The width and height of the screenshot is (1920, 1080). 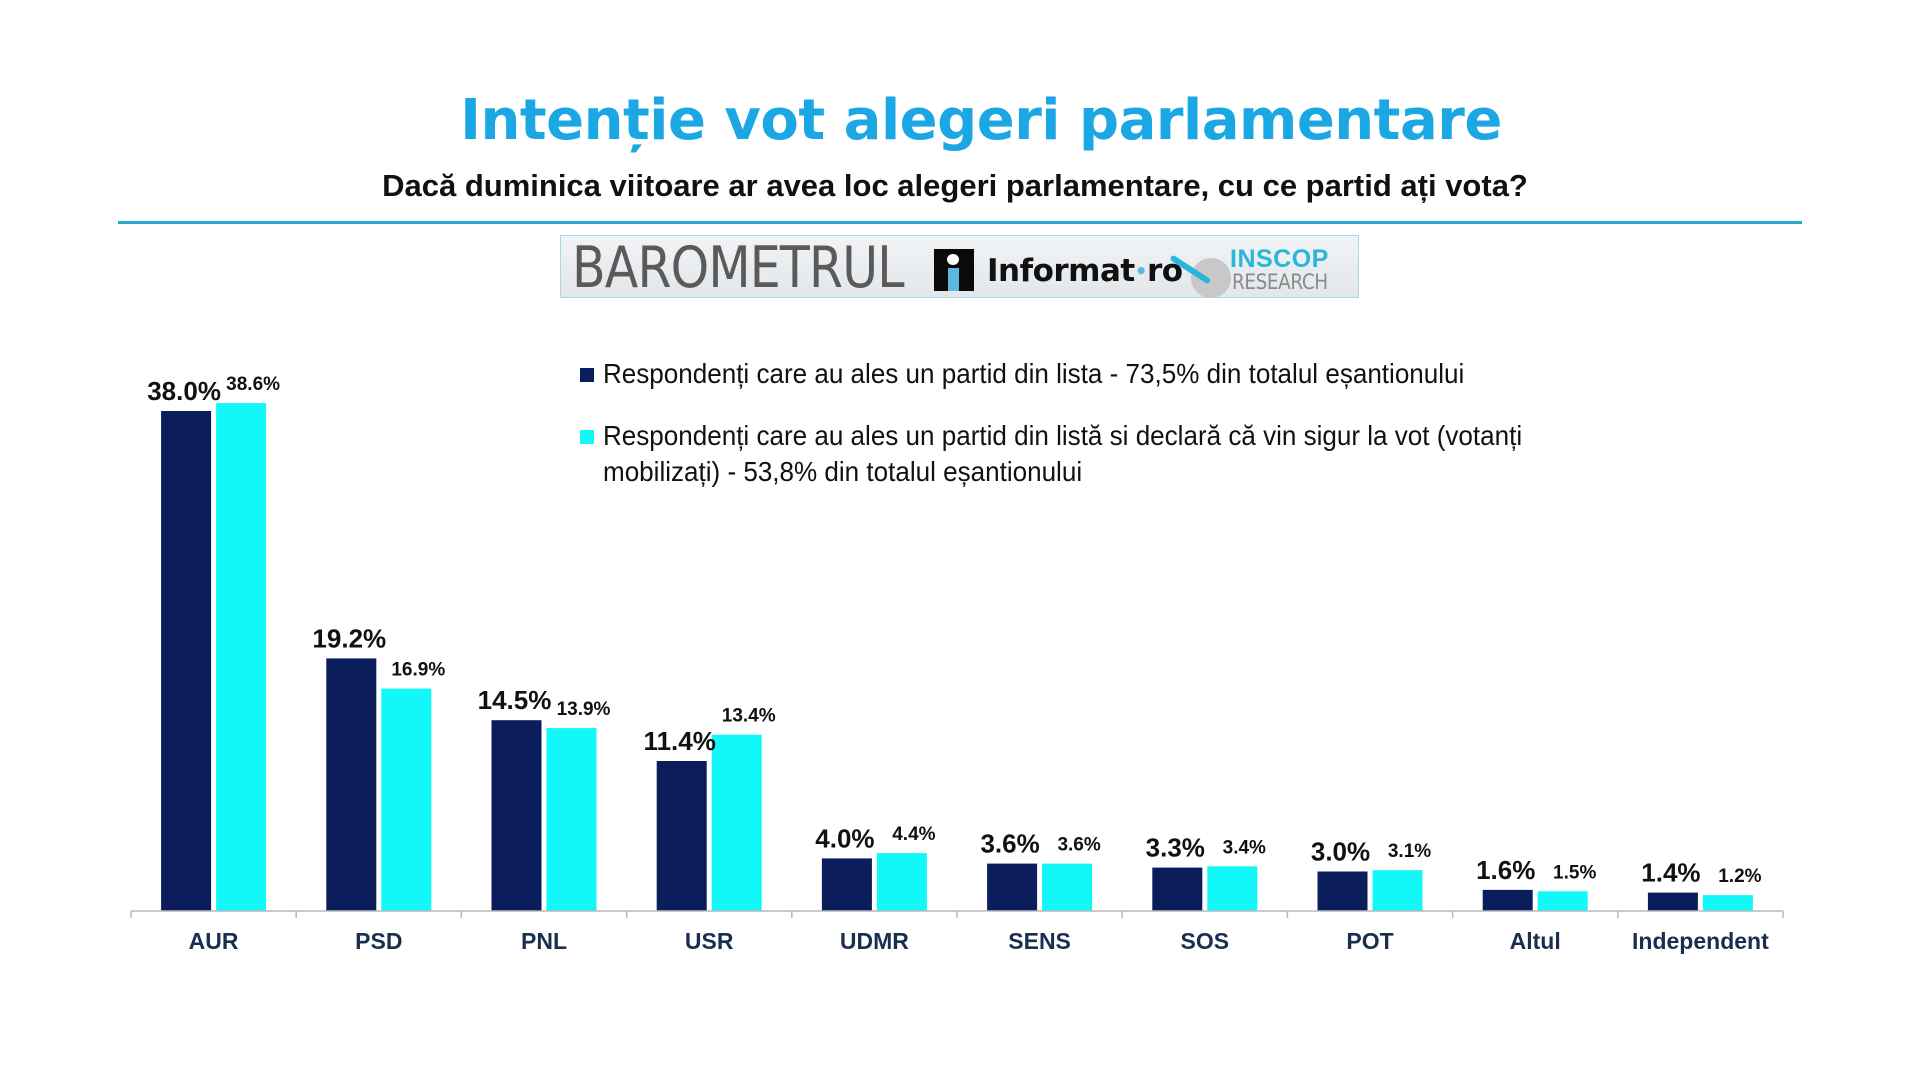 What do you see at coordinates (184, 391) in the screenshot?
I see `data-label-aur-series-1: 38.0%` at bounding box center [184, 391].